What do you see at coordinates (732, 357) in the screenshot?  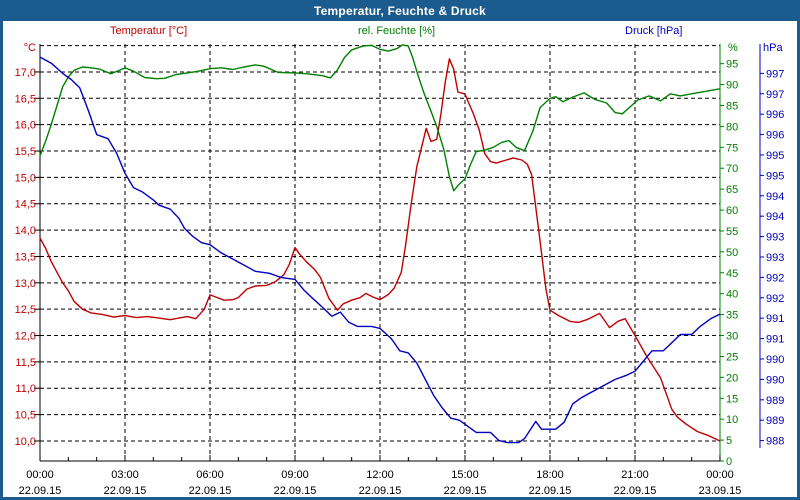 I see `humidity-tick-label: 25` at bounding box center [732, 357].